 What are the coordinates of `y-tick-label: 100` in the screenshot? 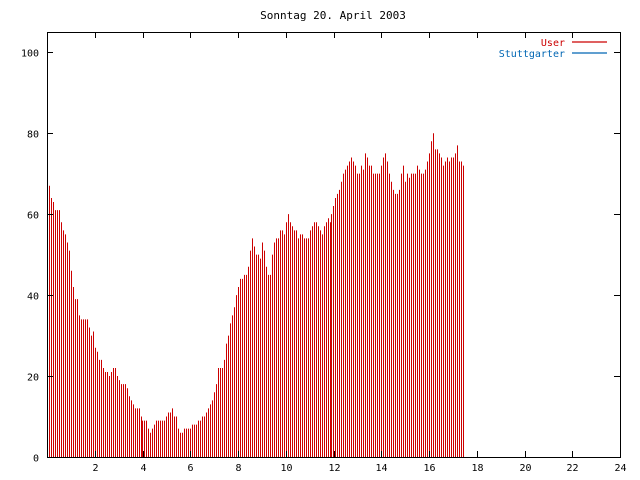 It's located at (30, 54).